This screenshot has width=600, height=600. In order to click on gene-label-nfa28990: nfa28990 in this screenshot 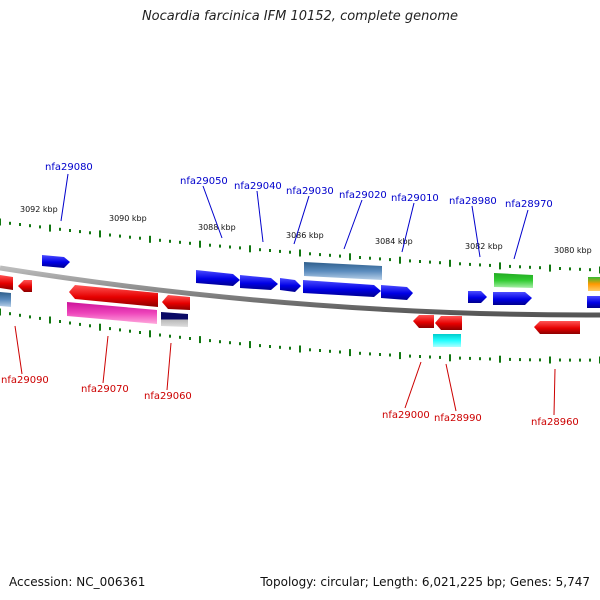, I will do `click(458, 418)`.